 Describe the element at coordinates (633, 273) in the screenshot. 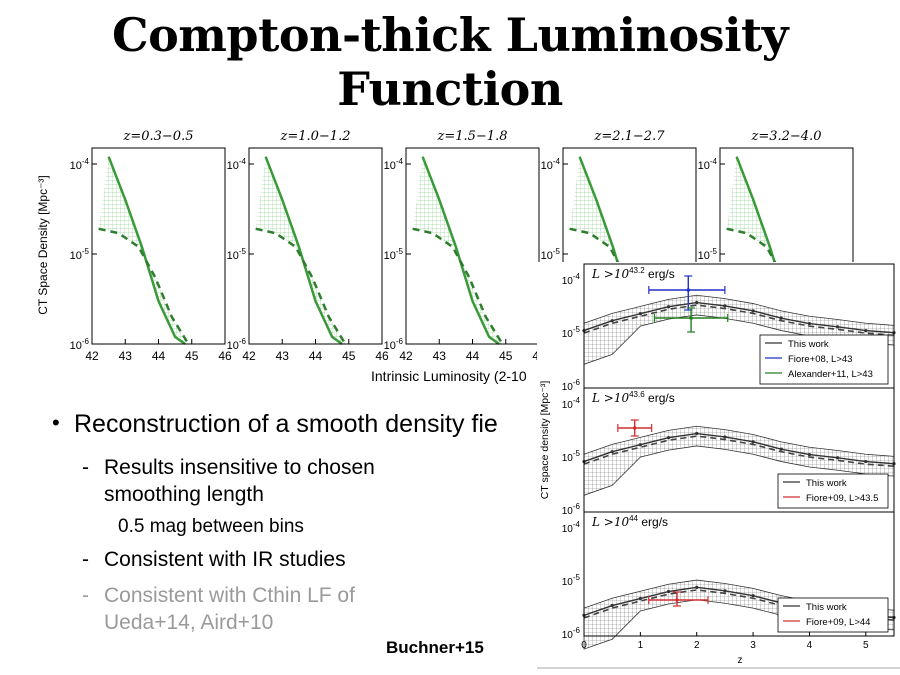

I see `z-panel-title: L >1043.2 erg/s` at that location.